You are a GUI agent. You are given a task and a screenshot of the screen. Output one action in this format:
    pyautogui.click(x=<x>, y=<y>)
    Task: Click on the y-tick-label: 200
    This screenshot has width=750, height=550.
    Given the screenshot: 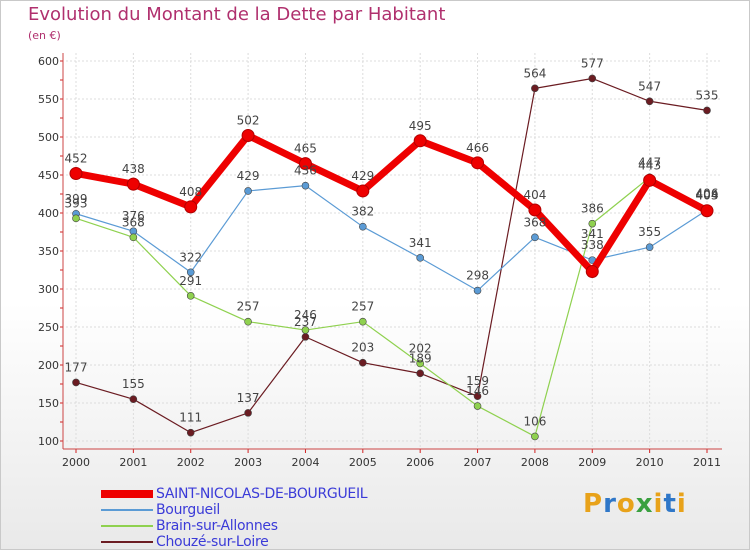 What is the action you would take?
    pyautogui.click(x=48, y=365)
    